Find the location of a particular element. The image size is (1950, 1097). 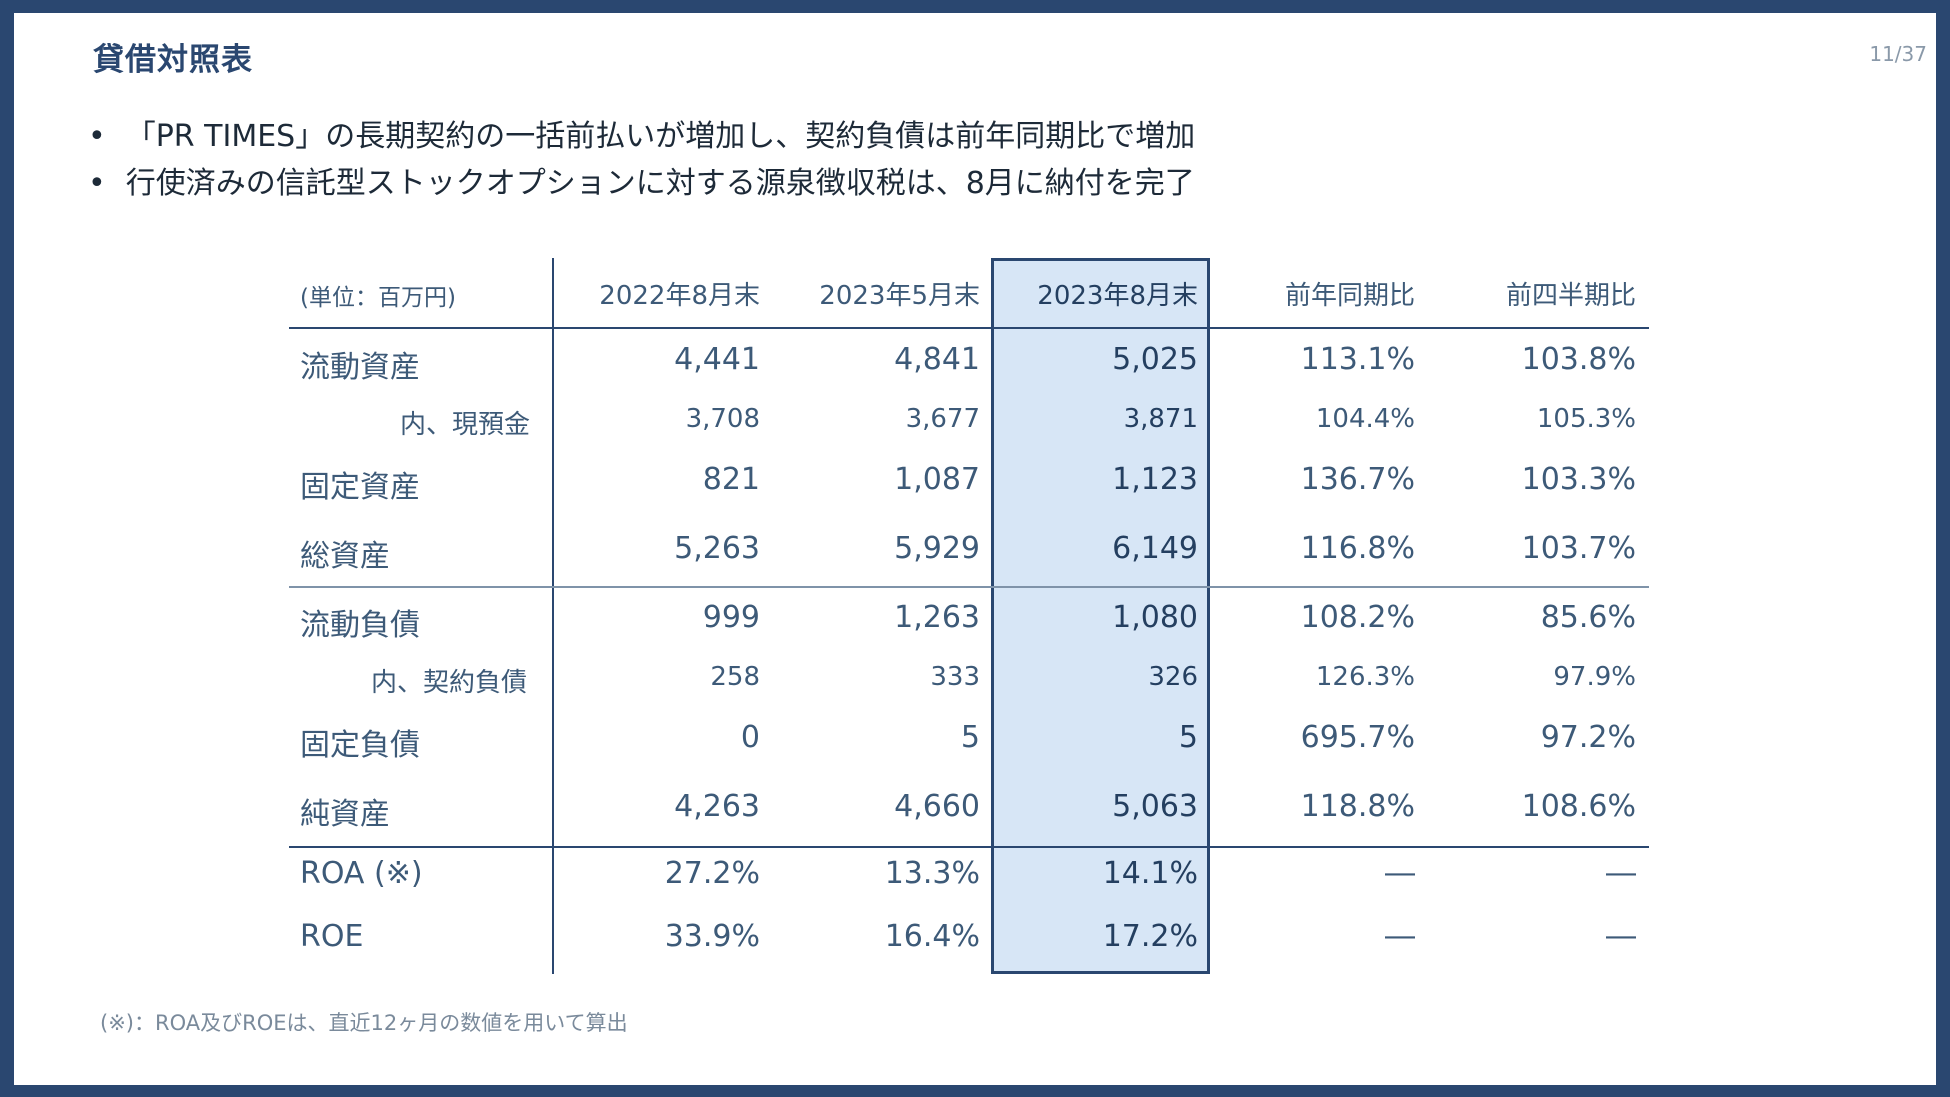

column-header: 2023年5月末 is located at coordinates (899, 296).